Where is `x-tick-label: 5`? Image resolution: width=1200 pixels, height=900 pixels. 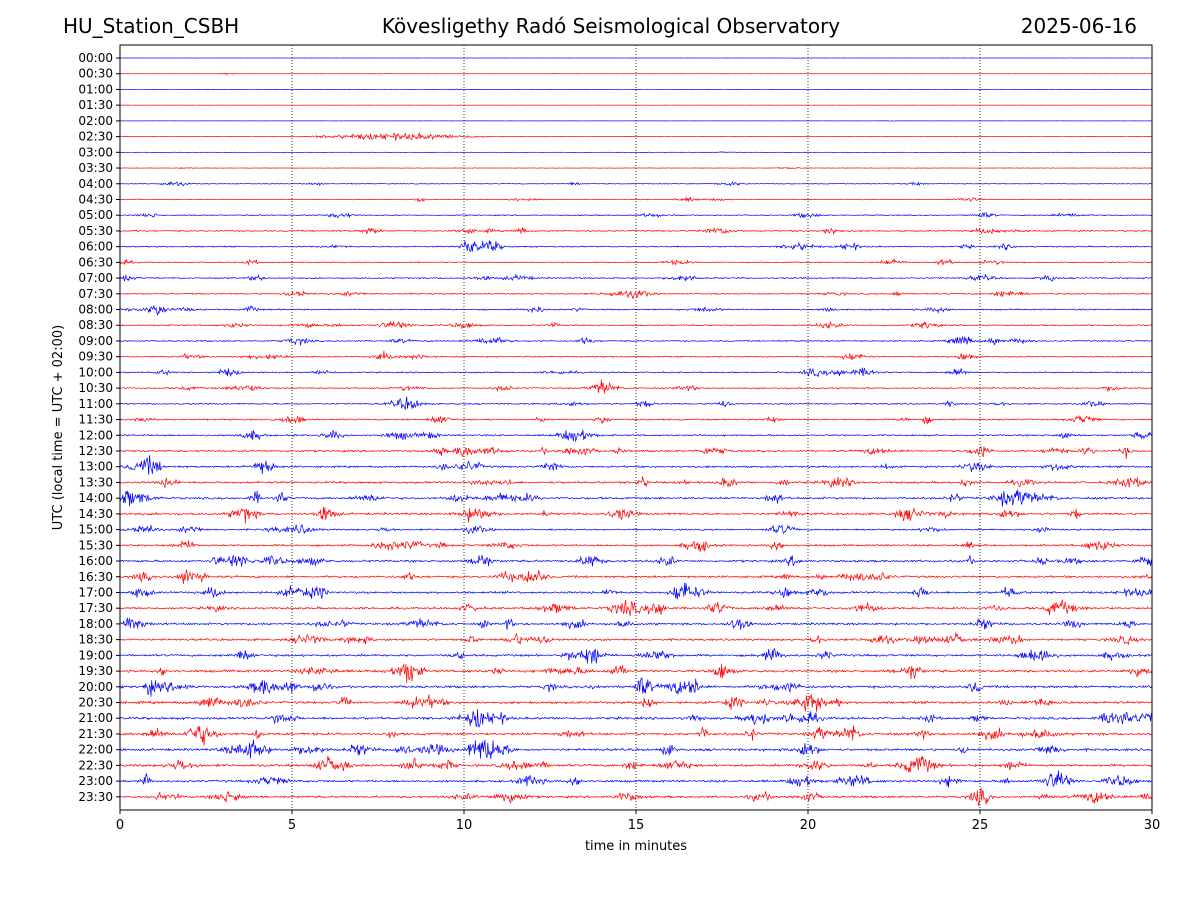 x-tick-label: 5 is located at coordinates (292, 825).